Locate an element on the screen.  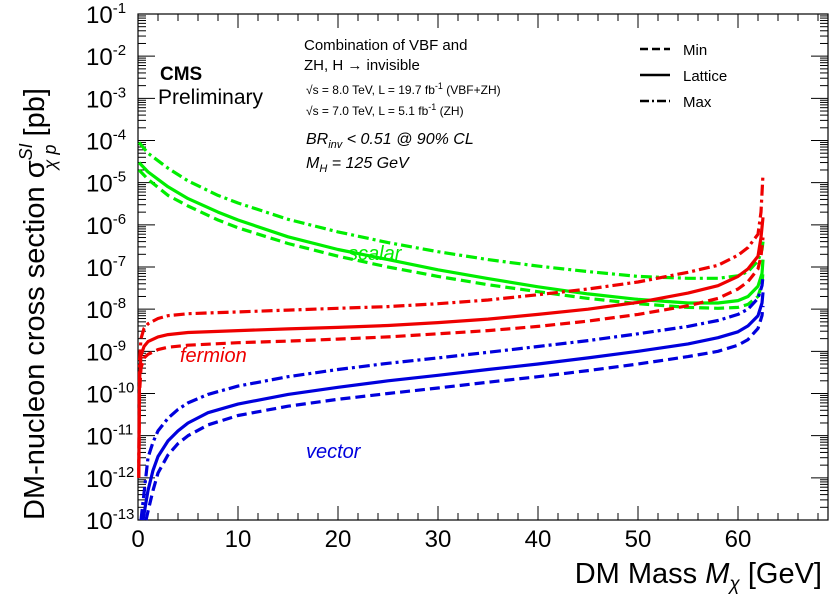
y-tick-label: 10⁻² is located at coordinates (106, 56).